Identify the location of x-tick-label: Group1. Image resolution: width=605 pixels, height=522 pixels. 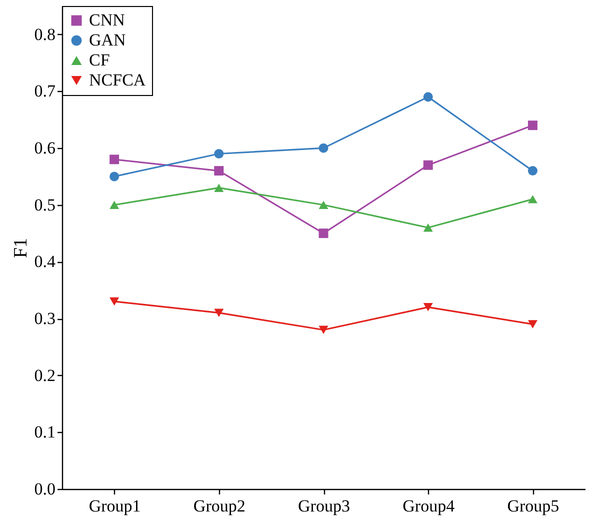
(114, 506).